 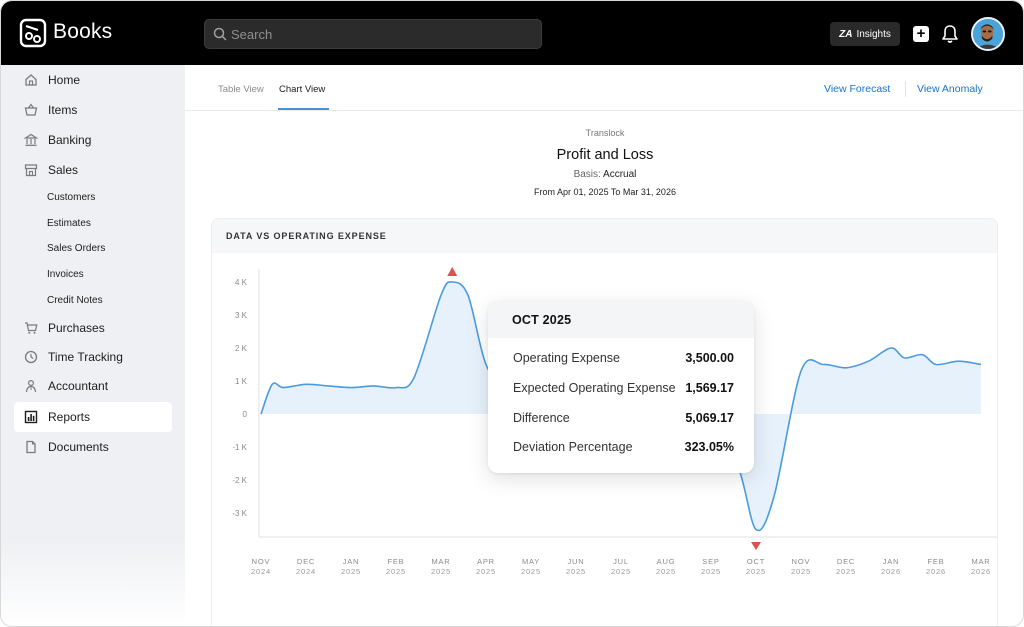 I want to click on store-icon, so click(x=31, y=170).